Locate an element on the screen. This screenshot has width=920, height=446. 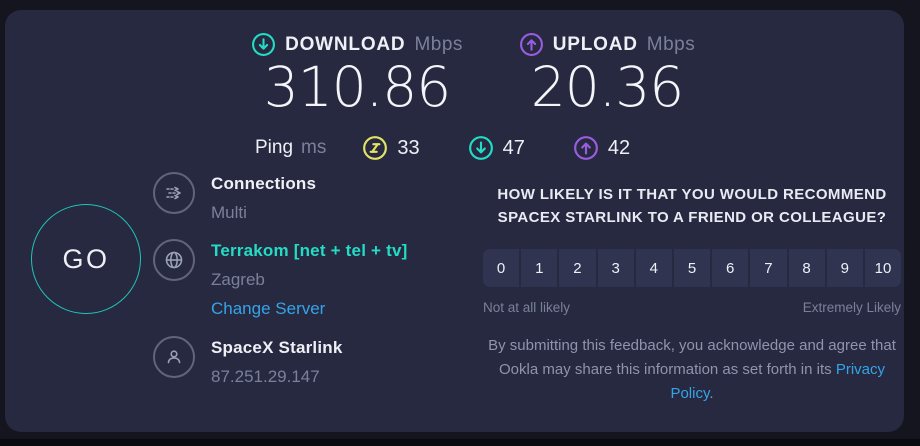
connections-row: Connections Multi is located at coordinates (234, 197).